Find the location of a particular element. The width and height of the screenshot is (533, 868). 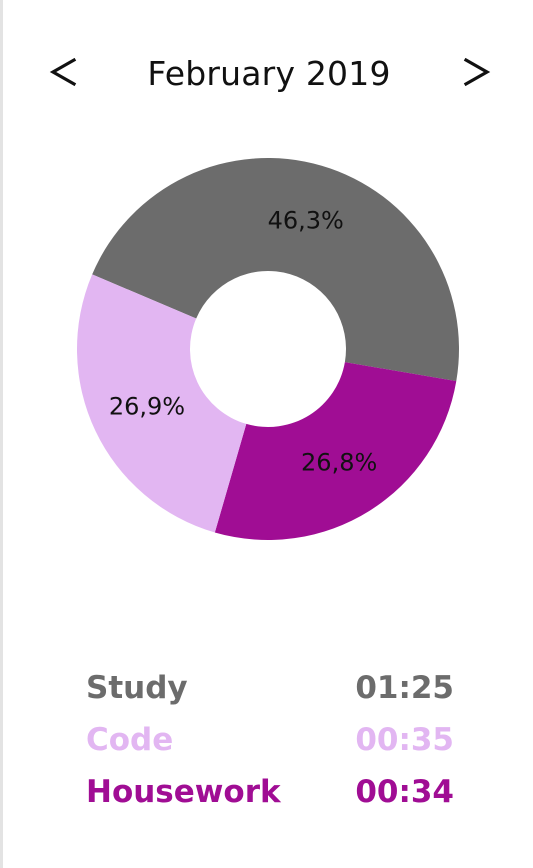

screen-edge-divider is located at coordinates (1, 434).